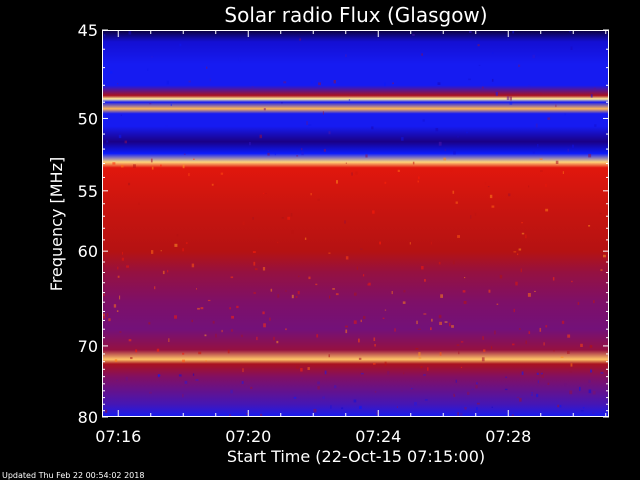  I want to click on y-axis-label: Frequency [MHz], so click(56, 224).